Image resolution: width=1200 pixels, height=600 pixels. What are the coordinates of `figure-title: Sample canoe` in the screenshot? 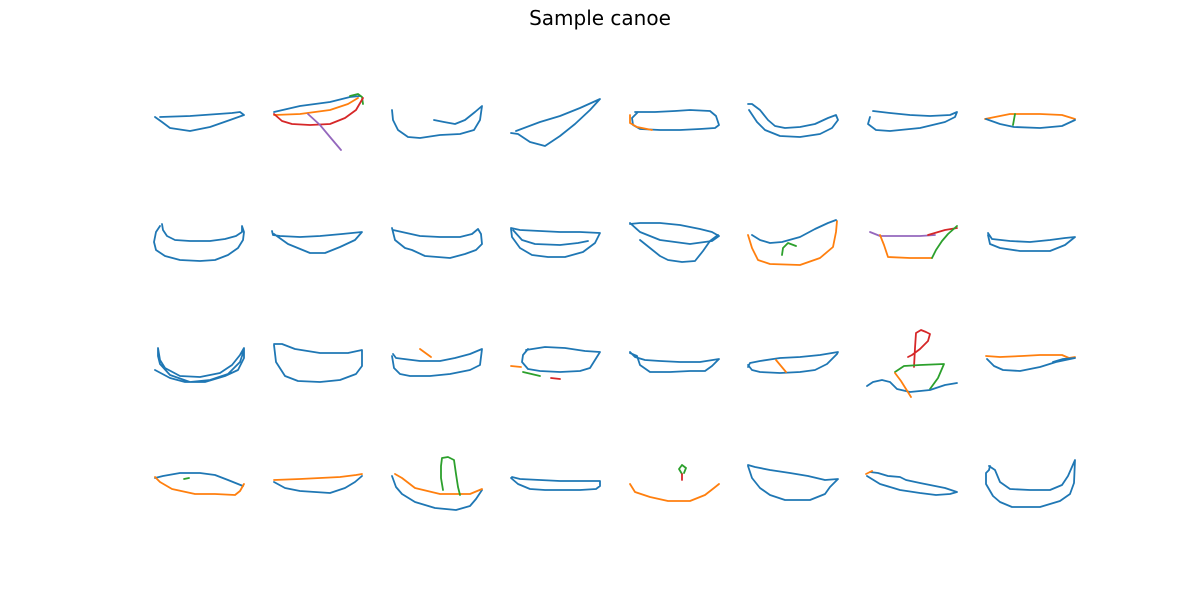 It's located at (600, 18).